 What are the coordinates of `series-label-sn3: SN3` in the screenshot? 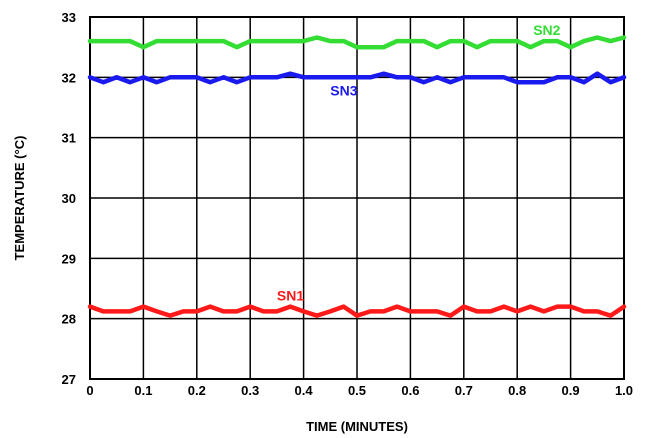 It's located at (343, 90).